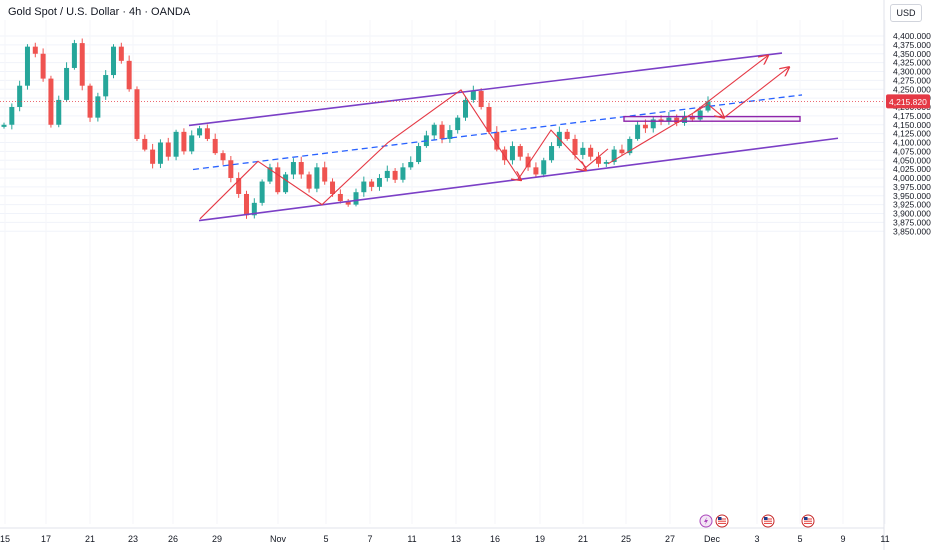 The width and height of the screenshot is (932, 555). I want to click on x-tick-label: 27, so click(670, 539).